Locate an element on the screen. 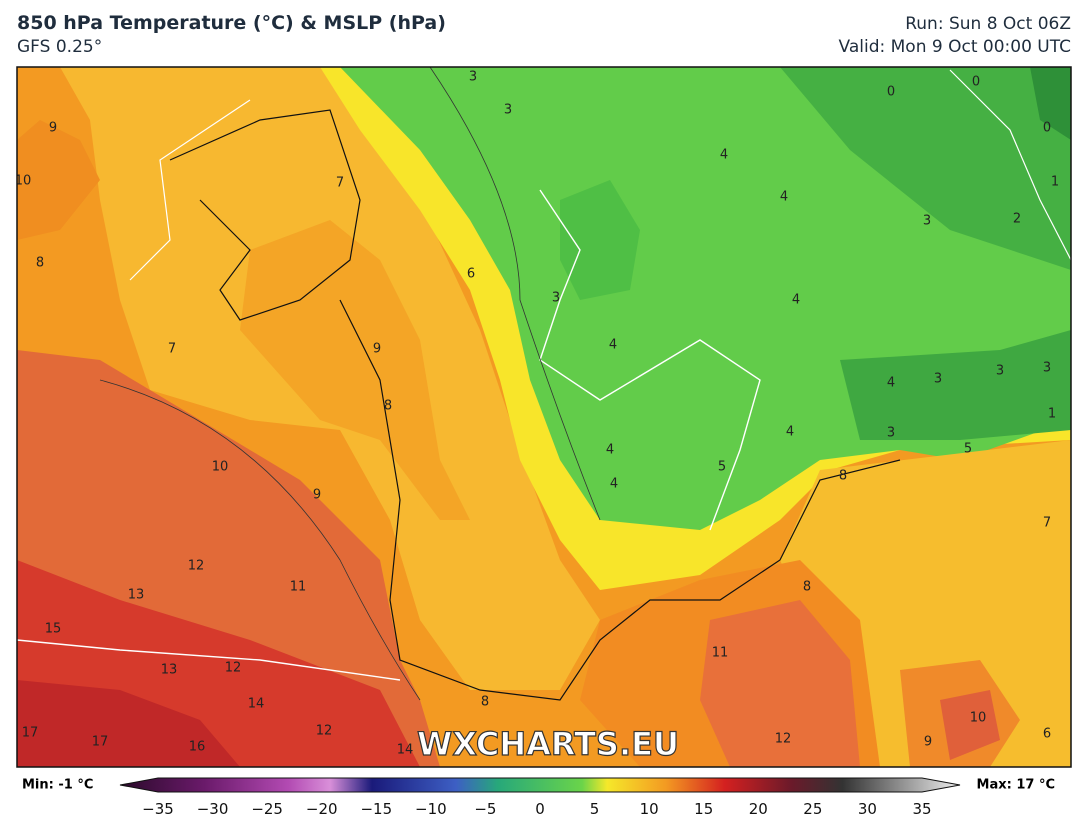 The width and height of the screenshot is (1088, 834). contour-label: 2 is located at coordinates (1017, 219).